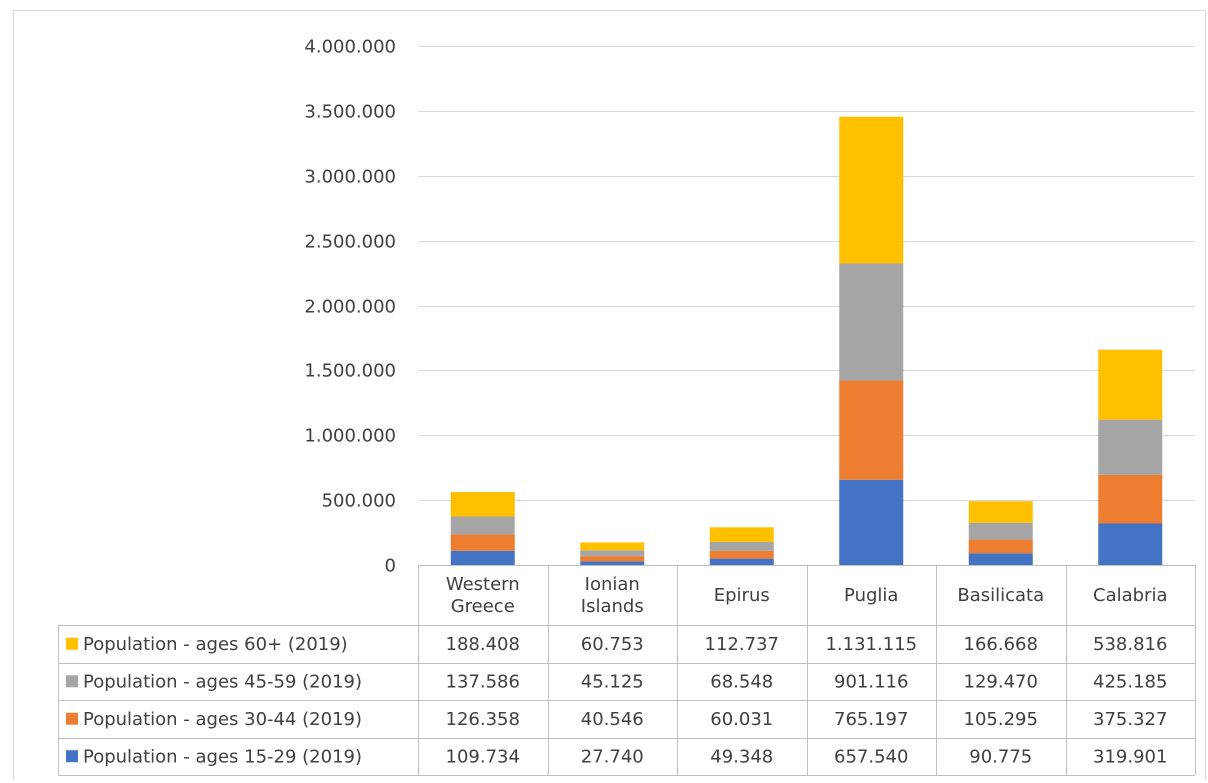 The width and height of the screenshot is (1208, 783). What do you see at coordinates (350, 112) in the screenshot?
I see `y-tick-label: 3.500.000` at bounding box center [350, 112].